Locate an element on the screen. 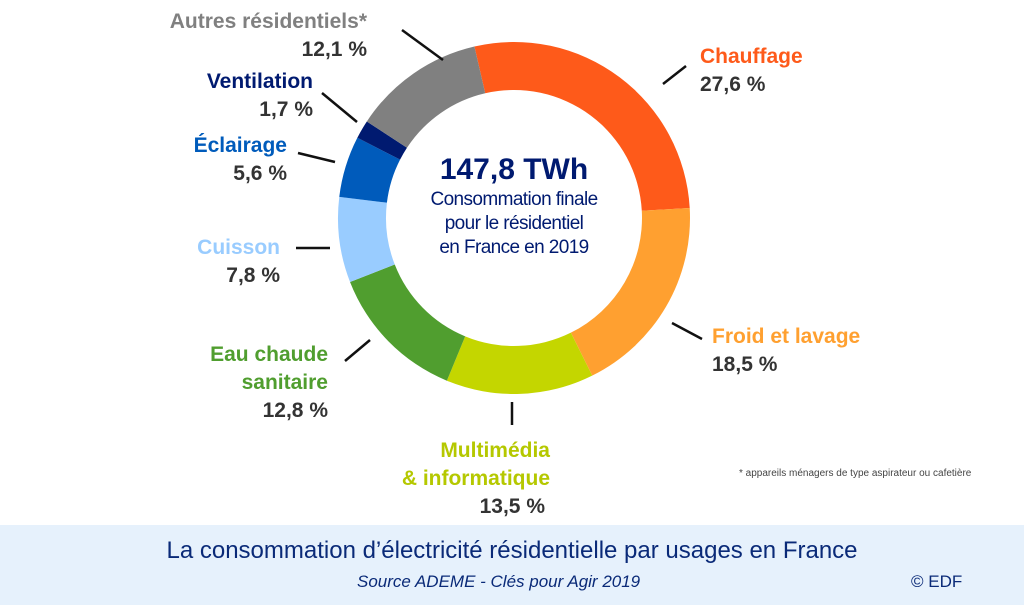 The height and width of the screenshot is (605, 1024). label-multimedia: Multimédia & informatique 13,5 % is located at coordinates (476, 479).